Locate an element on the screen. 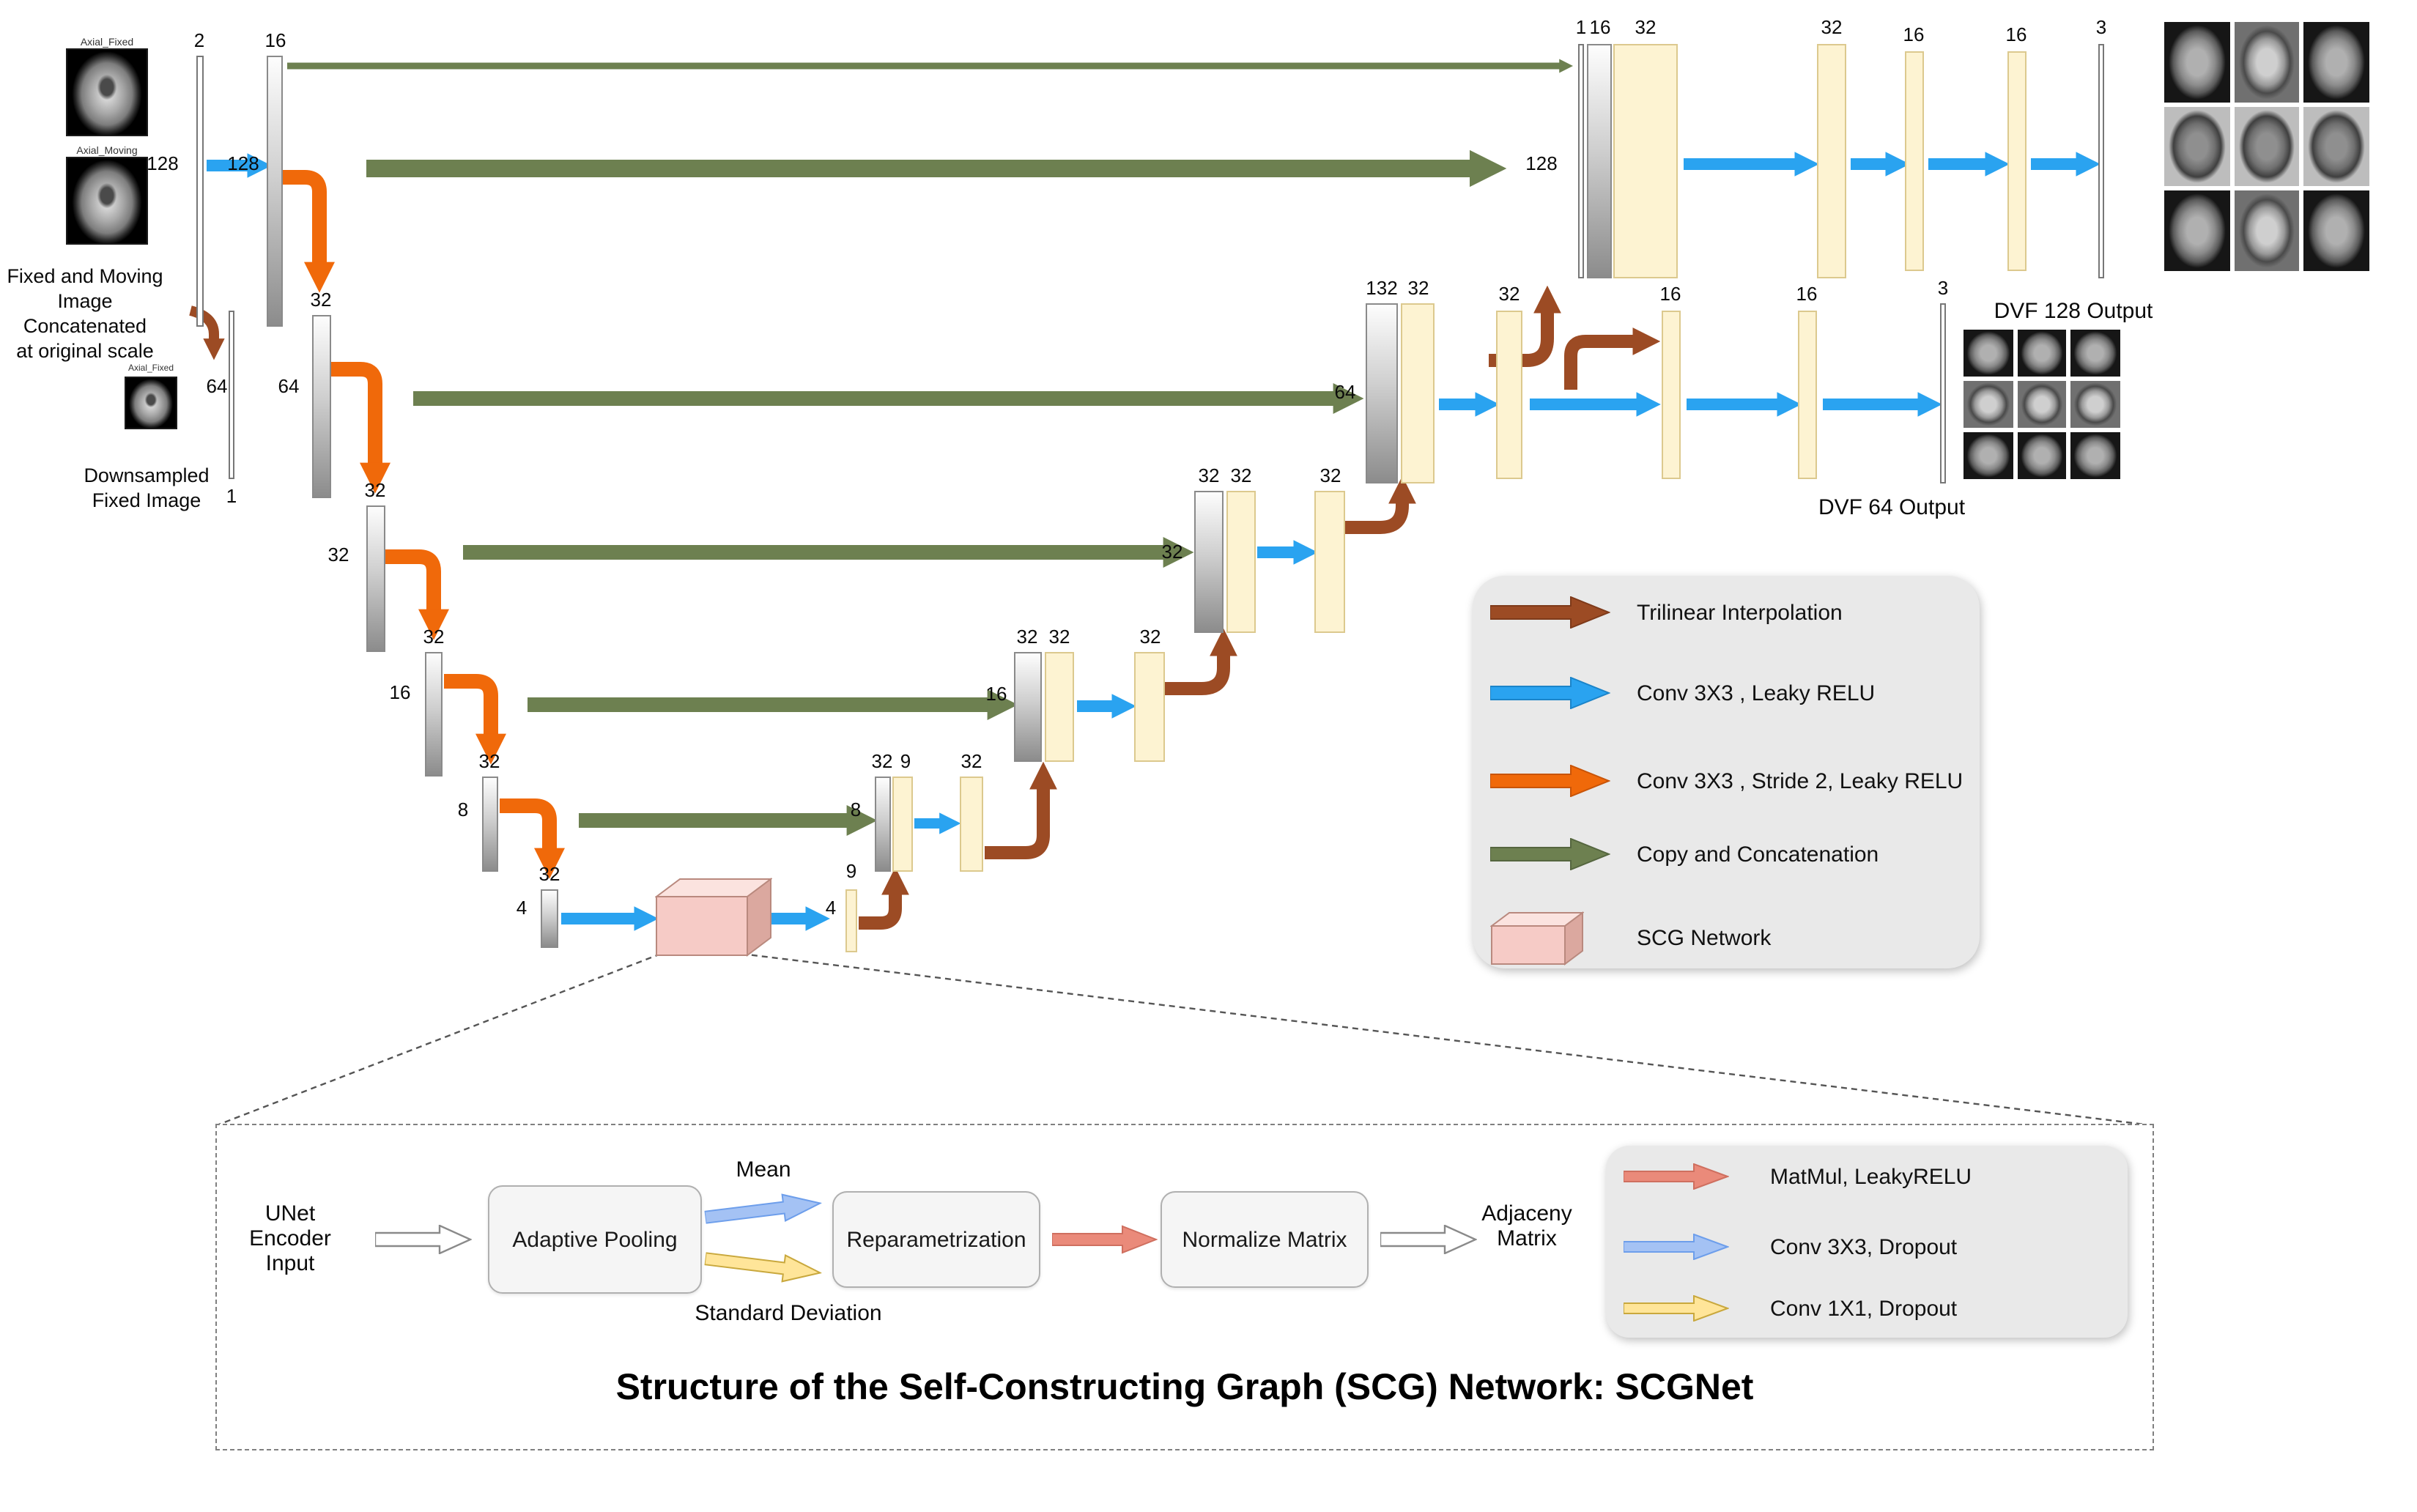  dec128-dvf-ch-label: 3 is located at coordinates (2101, 27).